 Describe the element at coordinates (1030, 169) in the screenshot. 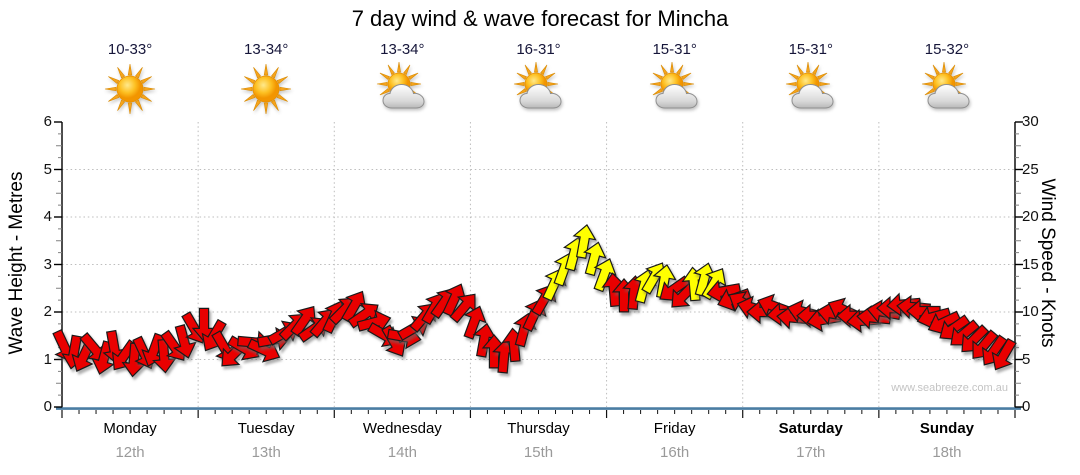

I see `right-tick-label: 25` at that location.